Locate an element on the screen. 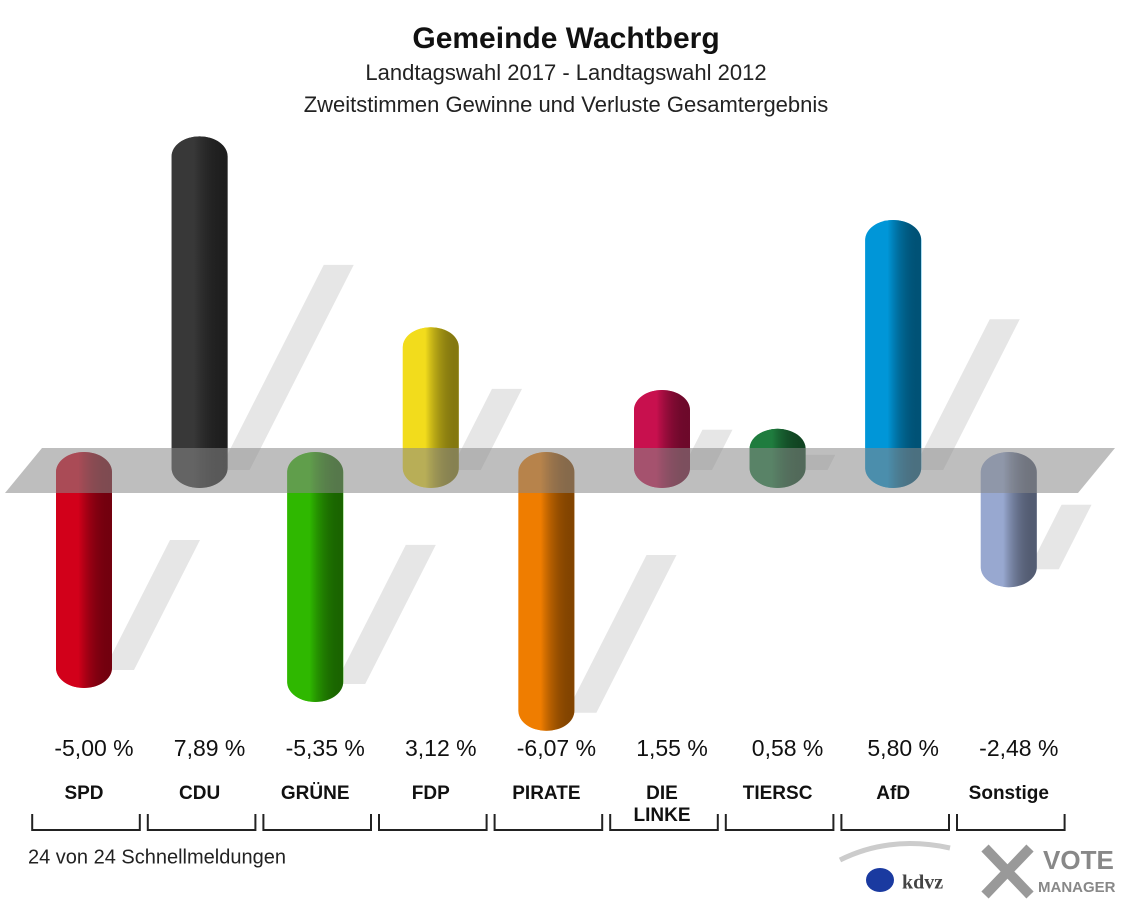  logo-text: VOTE is located at coordinates (1078, 860).